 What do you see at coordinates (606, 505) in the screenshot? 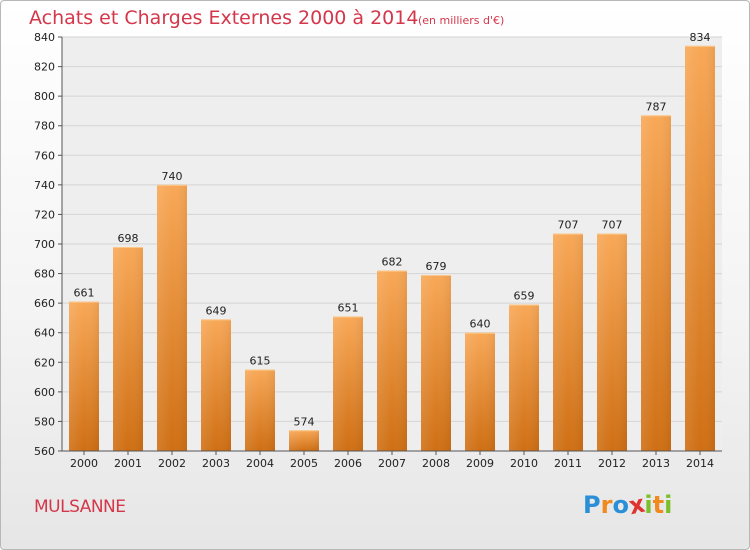
I see `logo-letter: r` at bounding box center [606, 505].